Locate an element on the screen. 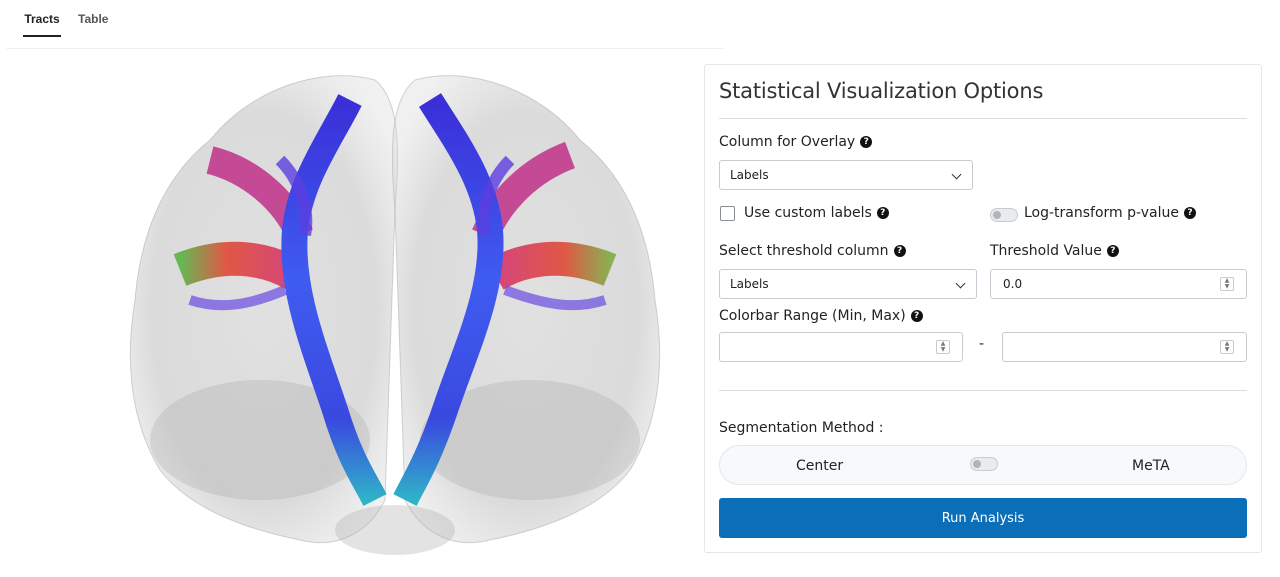 Image resolution: width=1280 pixels, height=577 pixels. run-analysis-button: Run Analysis is located at coordinates (983, 518).